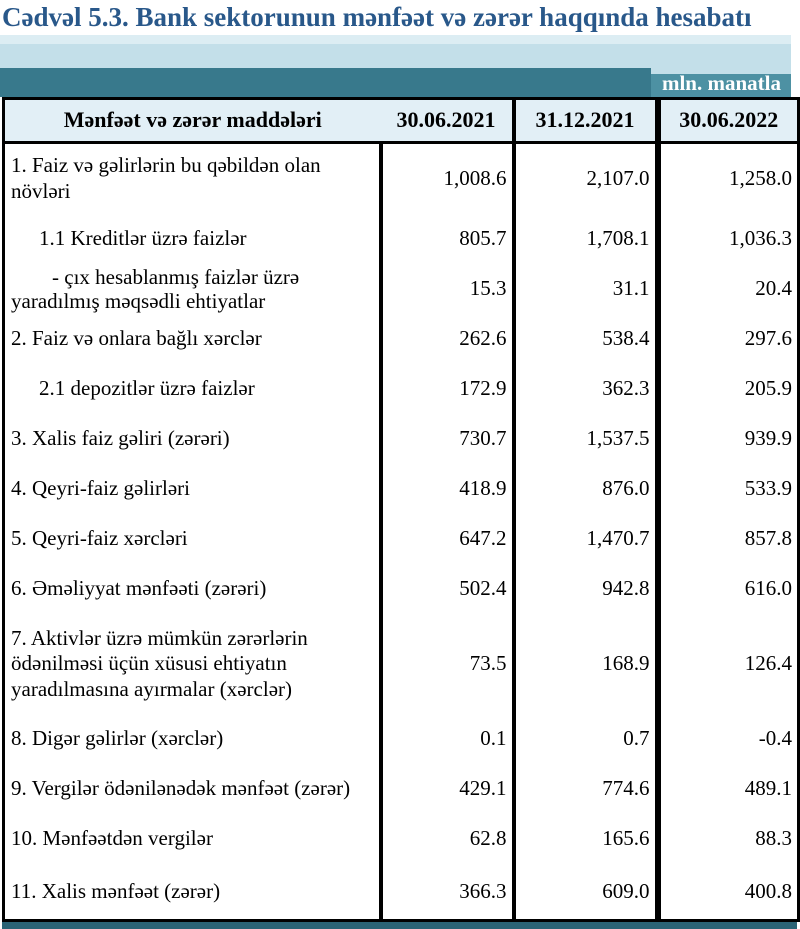  What do you see at coordinates (399, 925) in the screenshot?
I see `bottom-teal-strip` at bounding box center [399, 925].